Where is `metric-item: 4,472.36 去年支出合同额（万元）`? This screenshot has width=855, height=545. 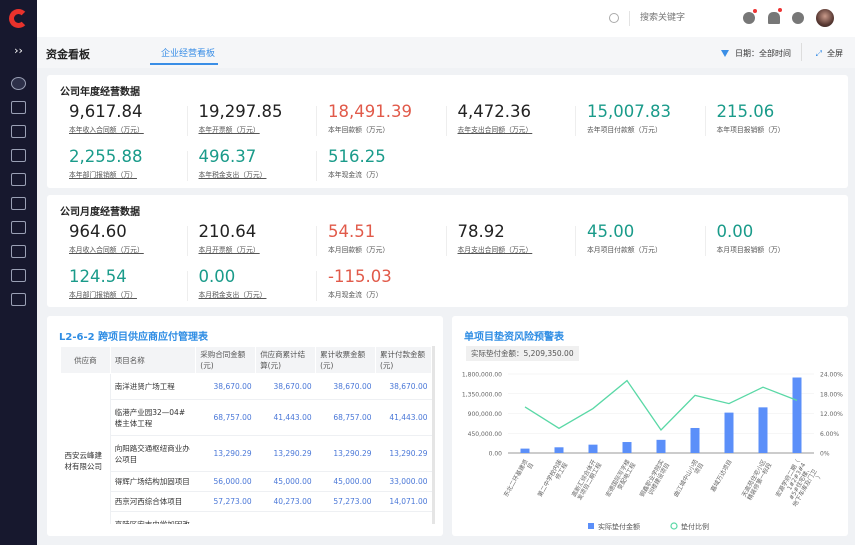
metric-item: 4,472.36 去年支出合同额（万元） is located at coordinates (514, 119).